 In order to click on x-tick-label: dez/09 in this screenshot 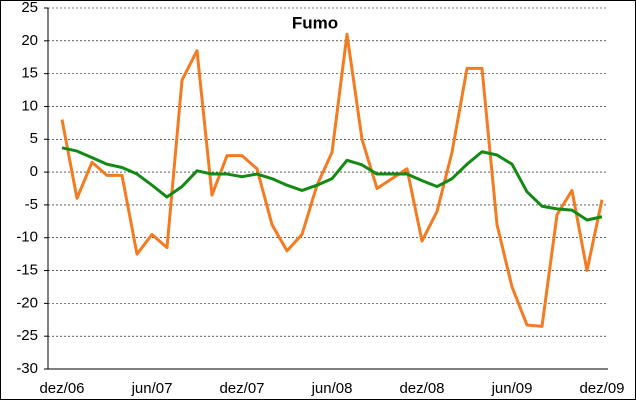, I will do `click(601, 388)`.